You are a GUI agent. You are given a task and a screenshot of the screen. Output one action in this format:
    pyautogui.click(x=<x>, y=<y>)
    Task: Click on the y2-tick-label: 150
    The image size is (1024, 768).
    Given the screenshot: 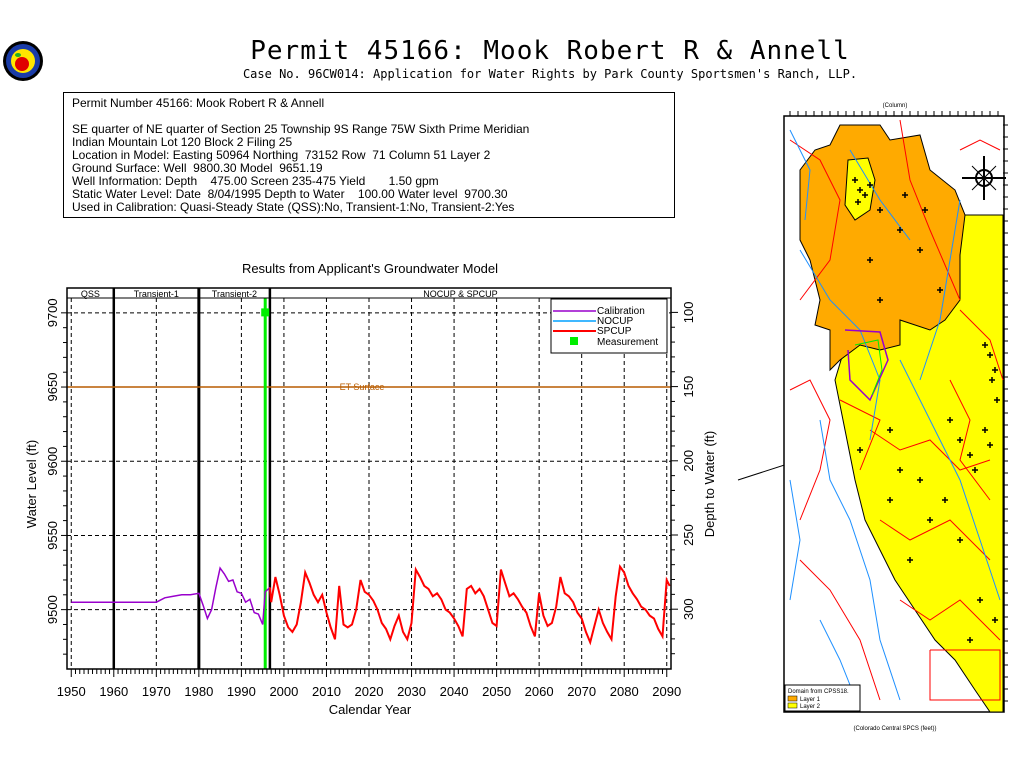 What is the action you would take?
    pyautogui.click(x=688, y=387)
    